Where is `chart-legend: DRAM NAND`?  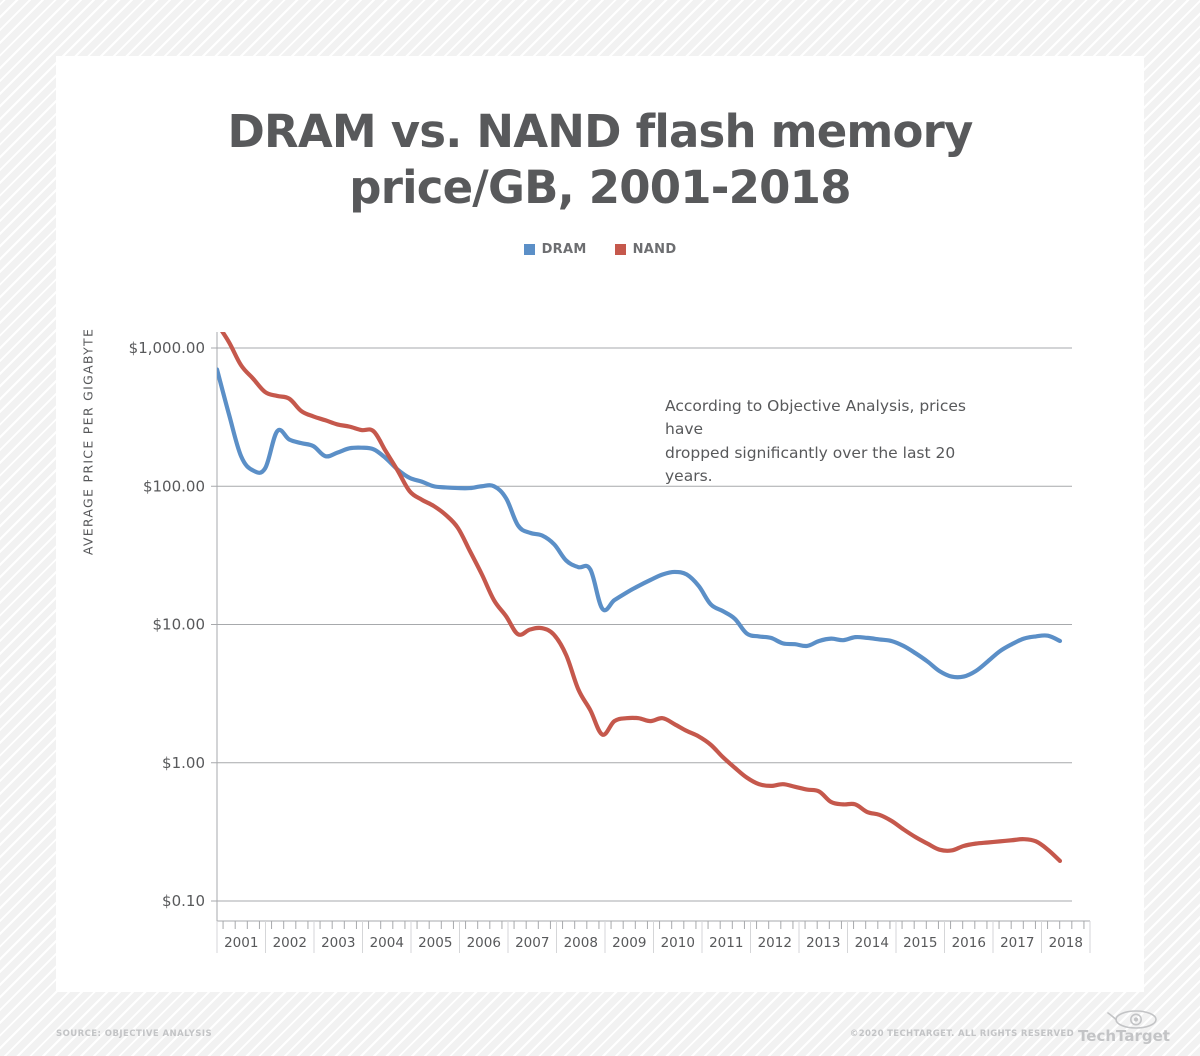
chart-legend: DRAM NAND is located at coordinates (600, 249).